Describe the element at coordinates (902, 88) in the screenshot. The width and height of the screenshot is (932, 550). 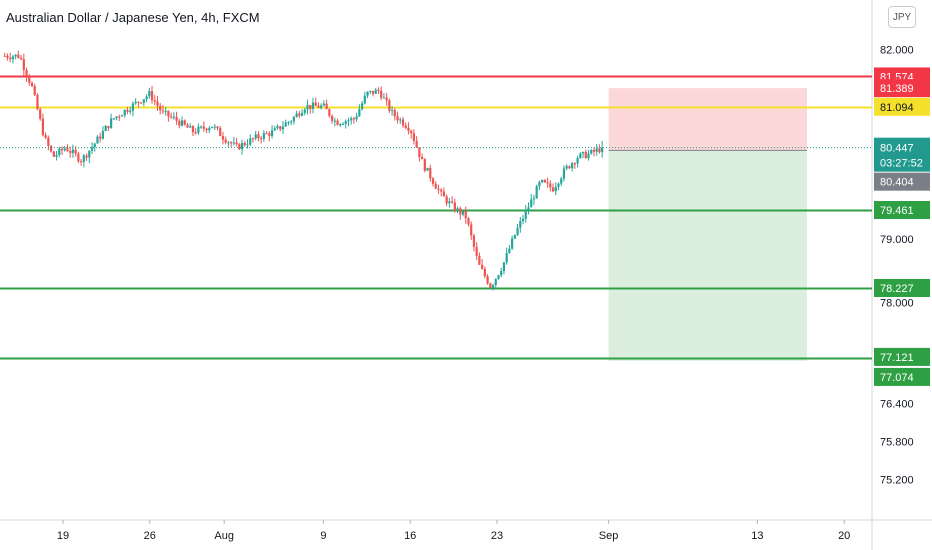
I see `price-label-stop-bg` at that location.